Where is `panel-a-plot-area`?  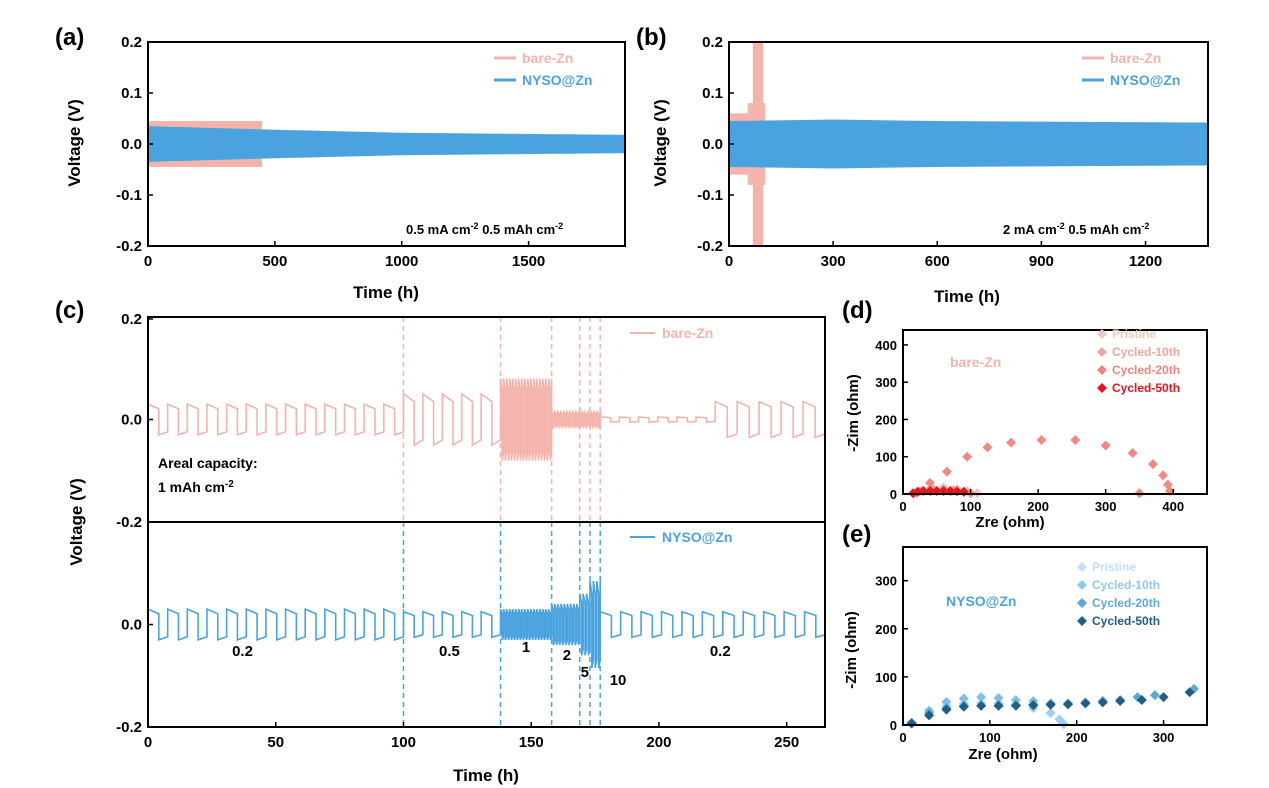 panel-a-plot-area is located at coordinates (386, 144).